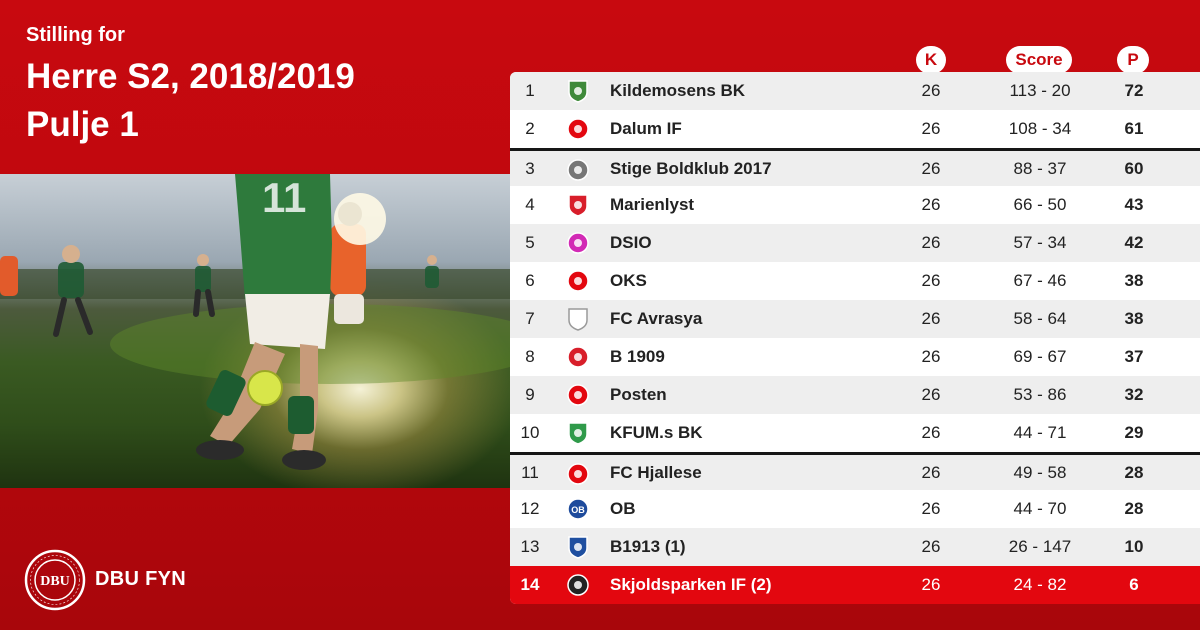  What do you see at coordinates (1040, 128) in the screenshot?
I see `goal-score-cell: 108 - 34` at bounding box center [1040, 128].